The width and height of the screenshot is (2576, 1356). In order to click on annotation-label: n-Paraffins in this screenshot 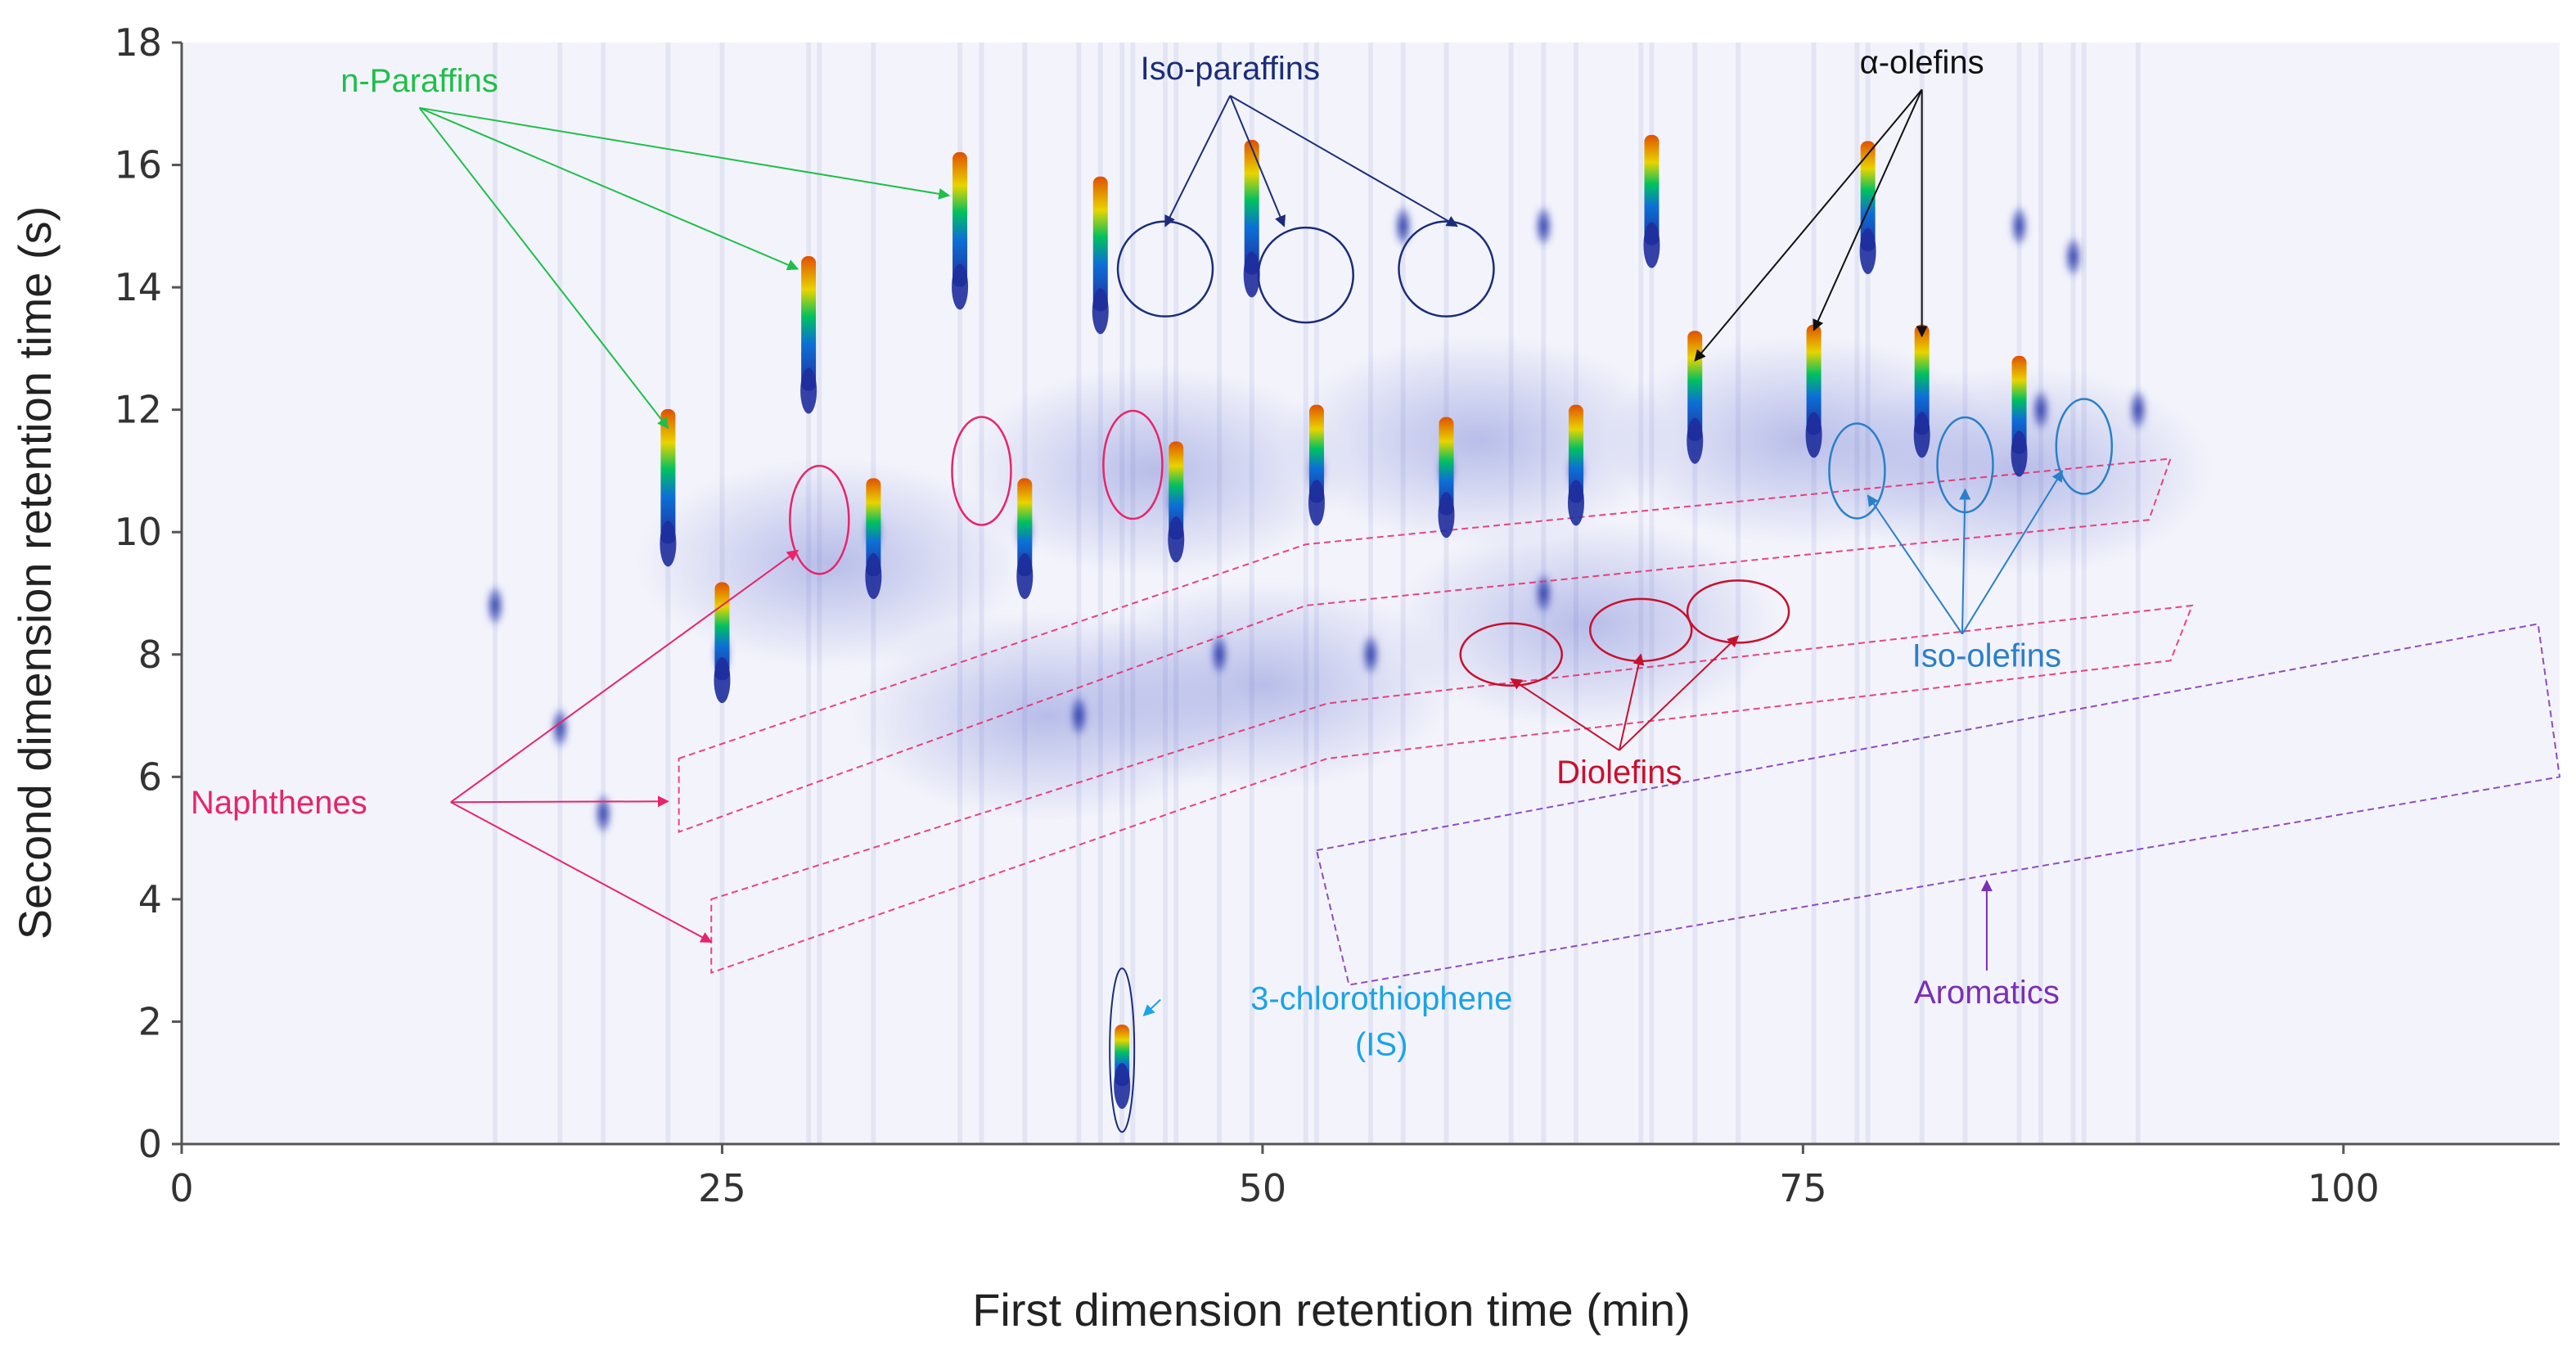, I will do `click(419, 81)`.